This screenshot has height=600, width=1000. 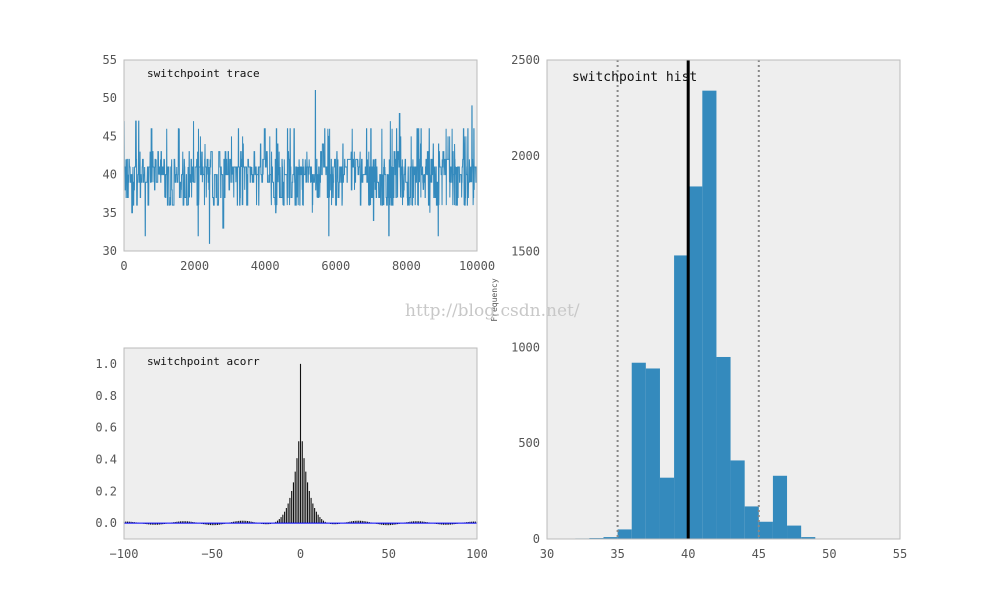 What do you see at coordinates (106, 364) in the screenshot?
I see `y-tick-label: 1.0` at bounding box center [106, 364].